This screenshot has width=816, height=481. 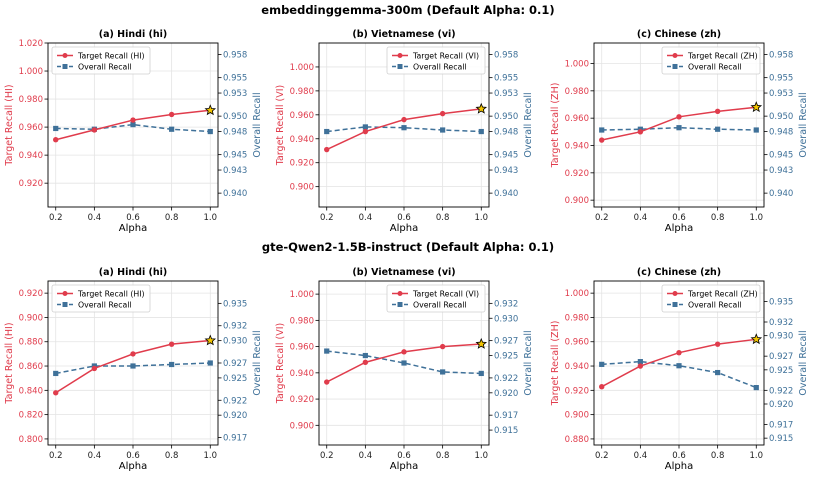 I want to click on chart5-target-recall-point, so click(x=365, y=362).